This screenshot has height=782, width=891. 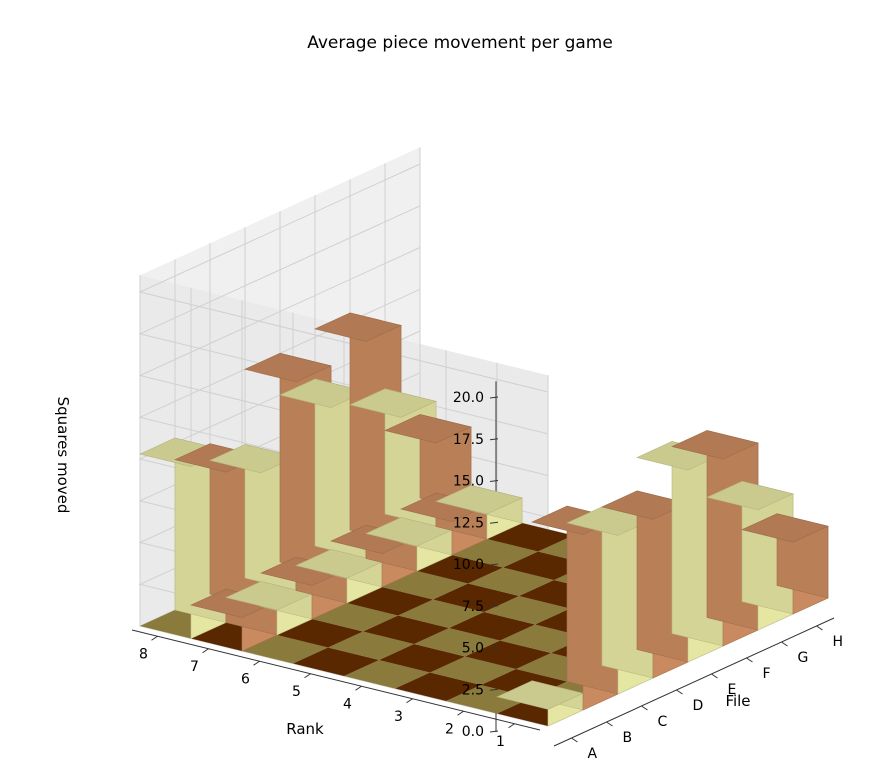 I want to click on y-axis-label: Rank, so click(x=305, y=729).